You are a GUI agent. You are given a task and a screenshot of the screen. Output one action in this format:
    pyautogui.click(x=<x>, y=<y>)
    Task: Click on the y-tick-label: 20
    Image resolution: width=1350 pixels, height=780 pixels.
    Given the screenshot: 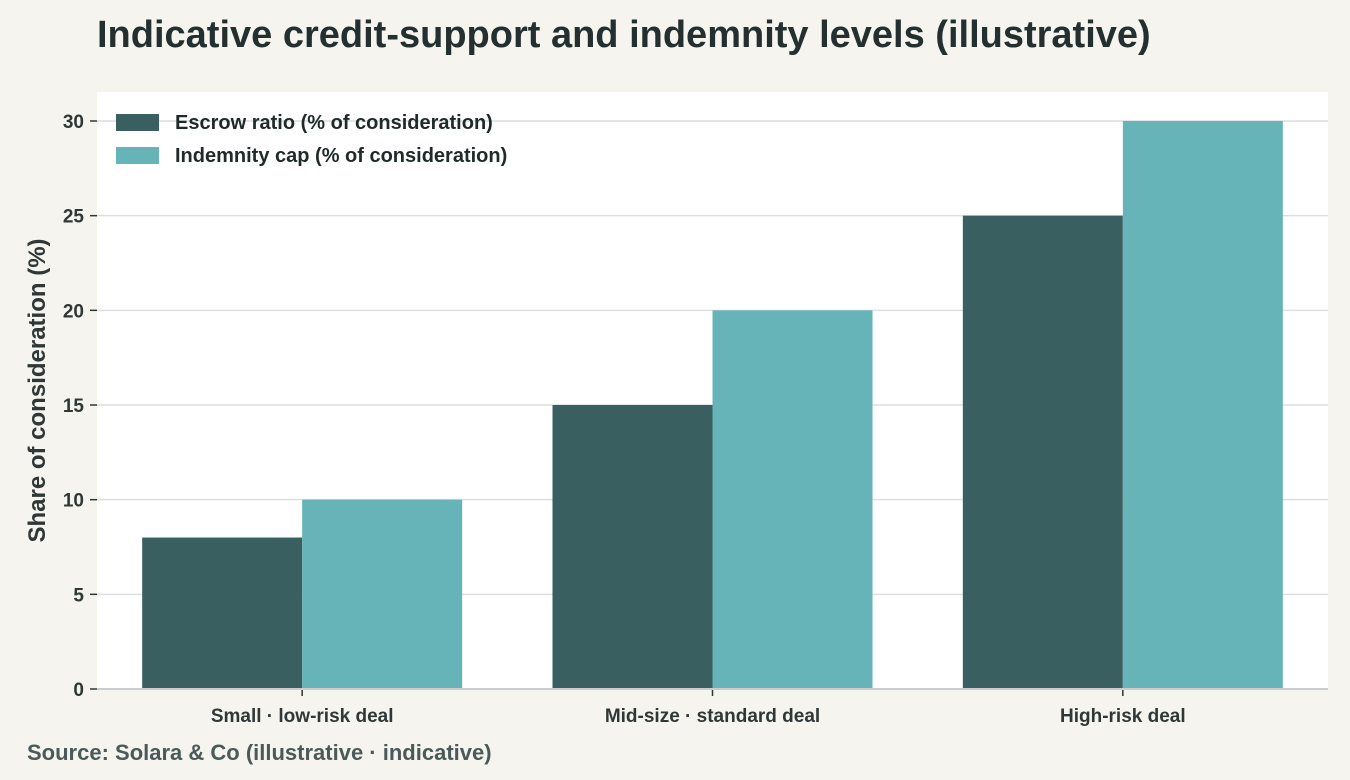 What is the action you would take?
    pyautogui.click(x=73, y=311)
    